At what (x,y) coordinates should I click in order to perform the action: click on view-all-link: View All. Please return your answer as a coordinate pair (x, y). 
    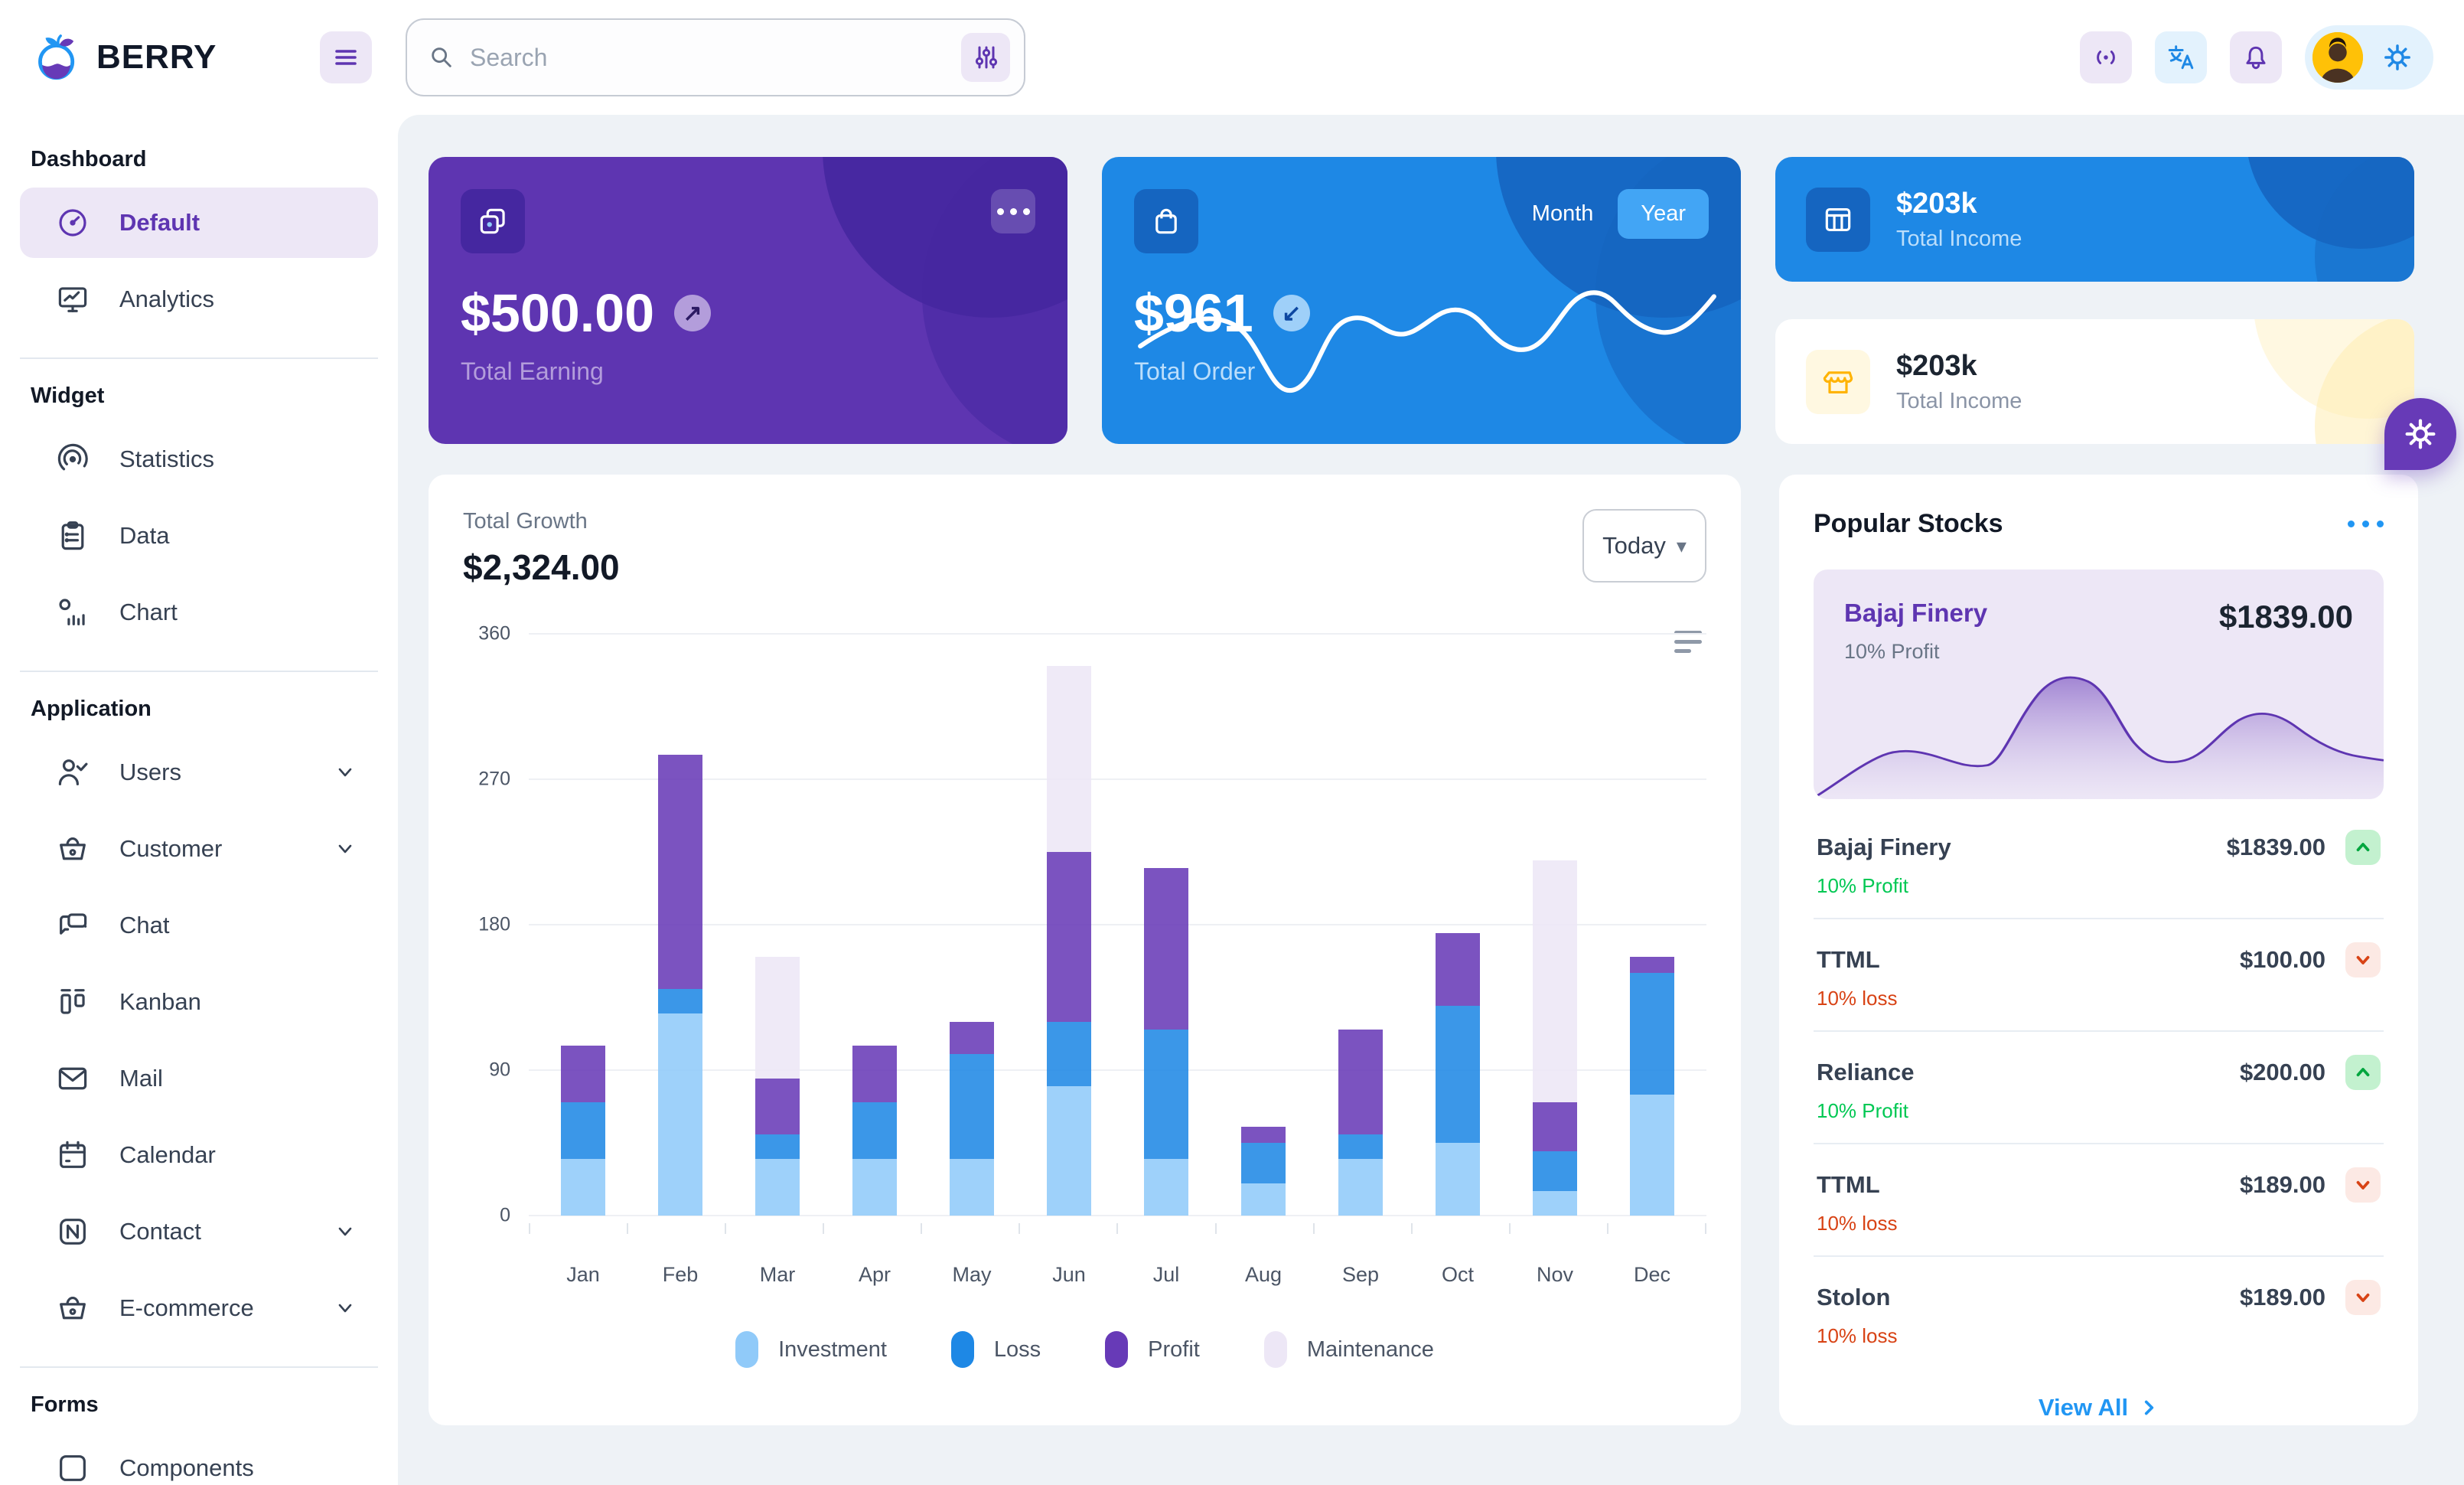
    Looking at the image, I should click on (2099, 1407).